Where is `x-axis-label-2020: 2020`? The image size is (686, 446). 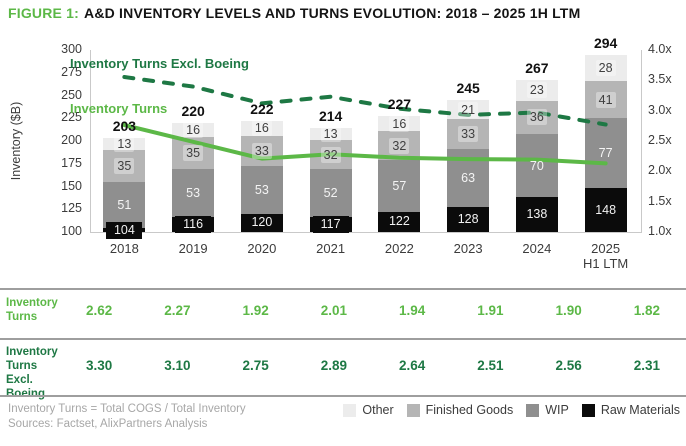 x-axis-label-2020: 2020 is located at coordinates (262, 248).